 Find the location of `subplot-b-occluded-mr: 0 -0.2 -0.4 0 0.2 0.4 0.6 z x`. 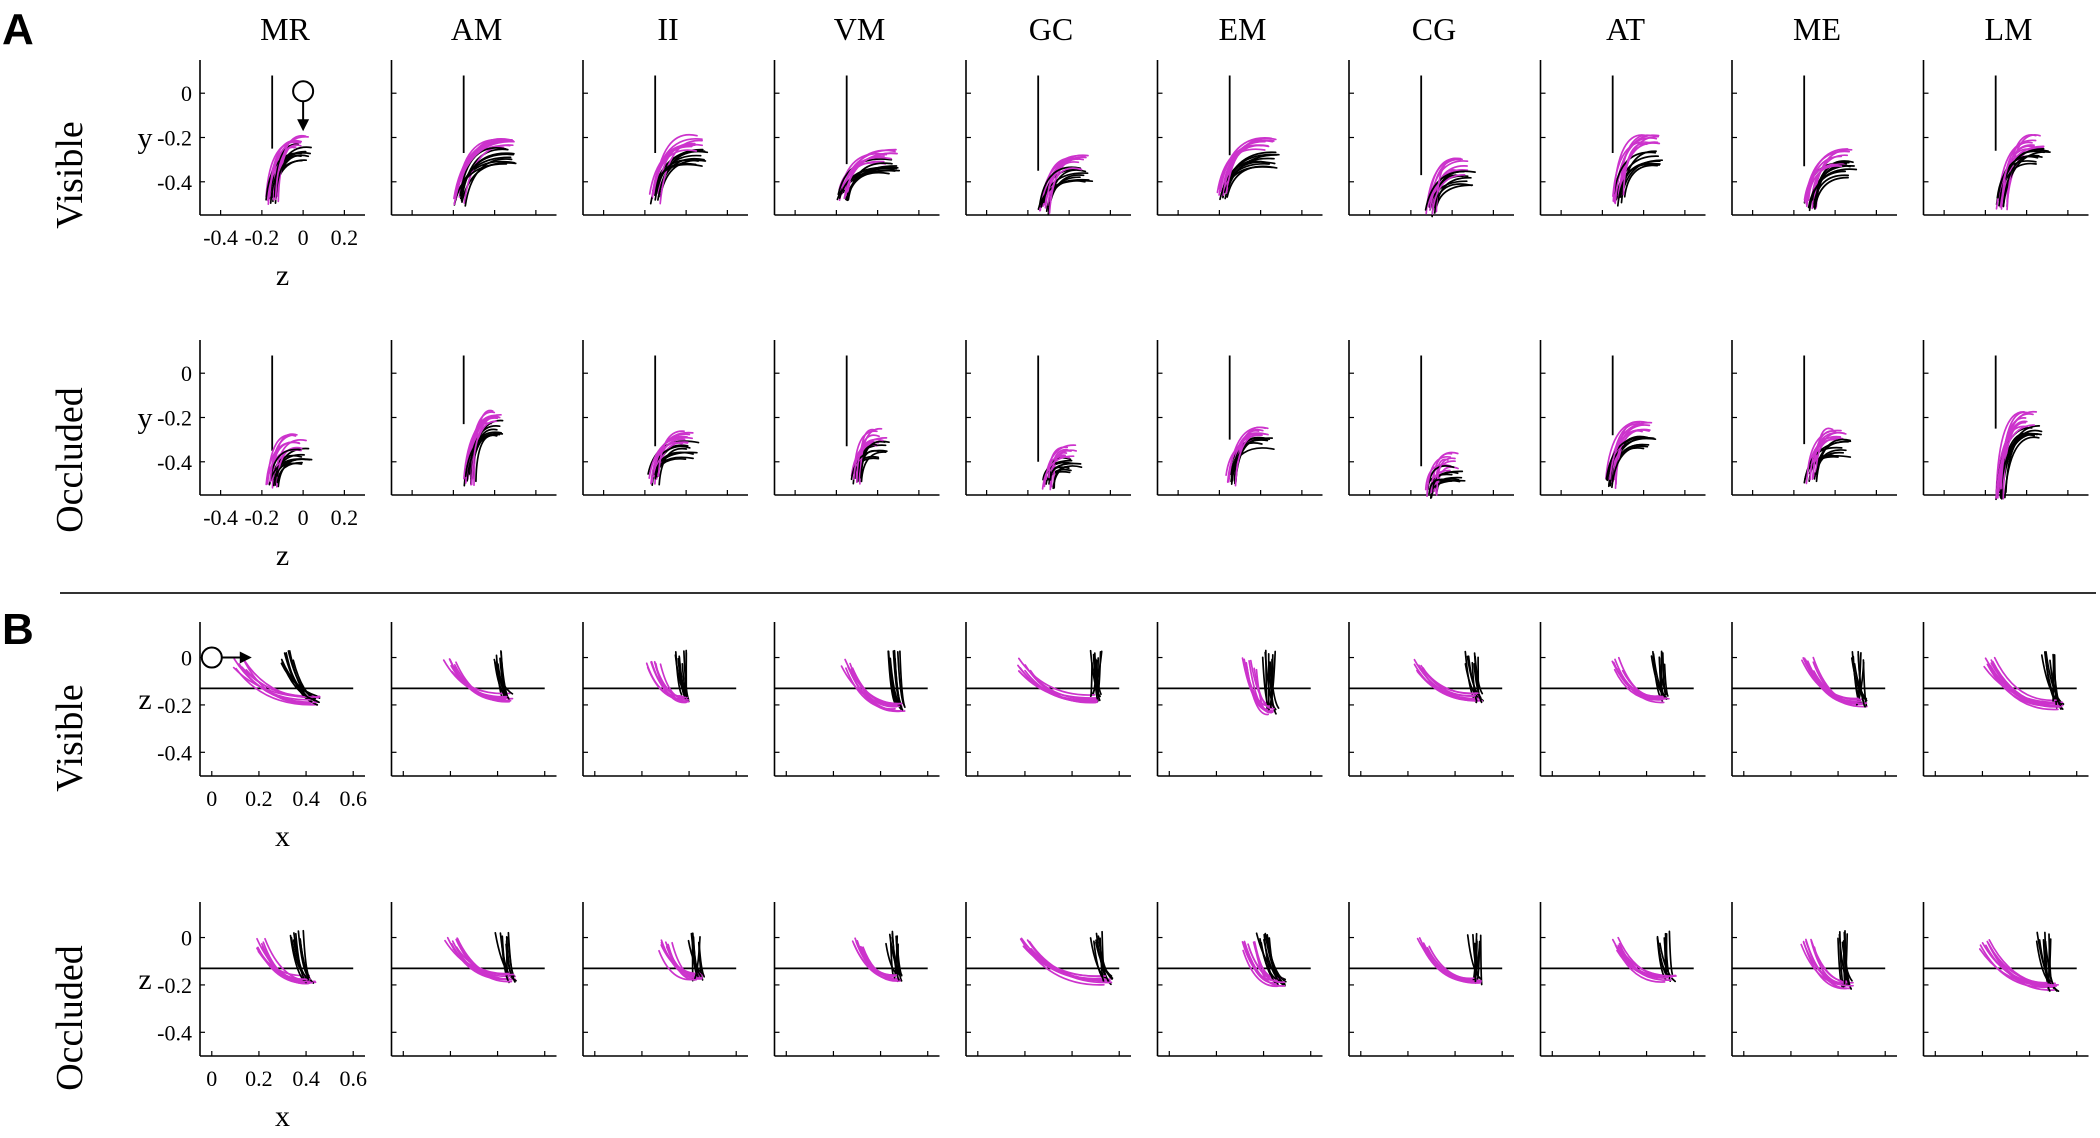

subplot-b-occluded-mr: 0 -0.2 -0.4 0 0.2 0.4 0.6 z x is located at coordinates (252, 1017).